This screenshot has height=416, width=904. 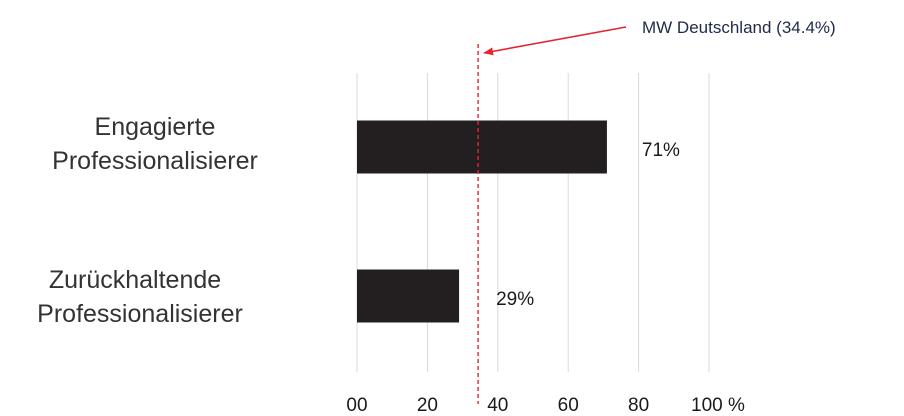 I want to click on x-tick-label: 00, so click(x=356, y=405).